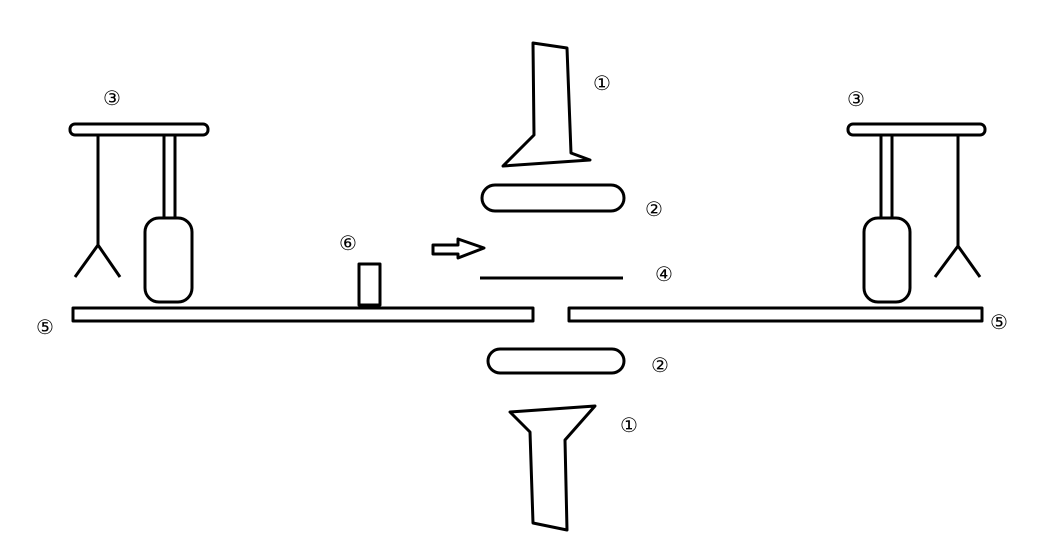 This screenshot has height=557, width=1063. I want to click on label-right-rail: ⑤, so click(999, 322).